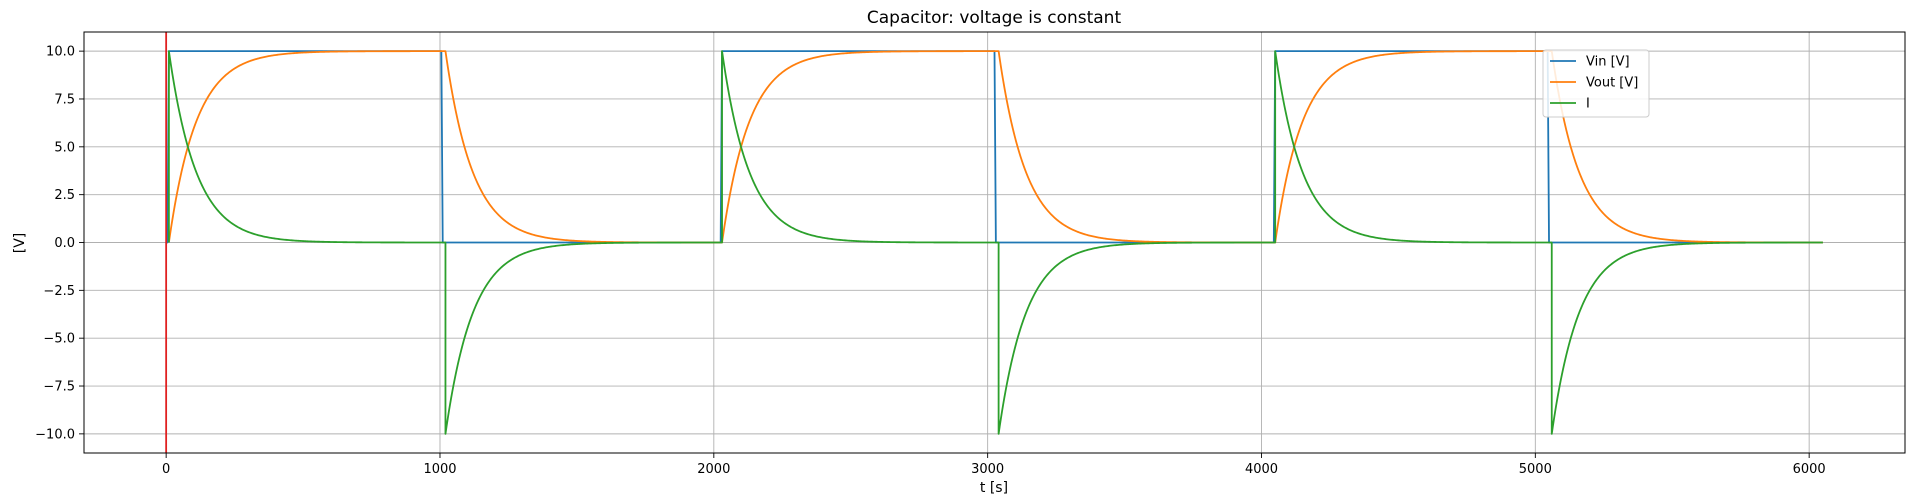 The width and height of the screenshot is (1920, 501). Describe the element at coordinates (64, 243) in the screenshot. I see `y-tick-label: 0.0` at that location.